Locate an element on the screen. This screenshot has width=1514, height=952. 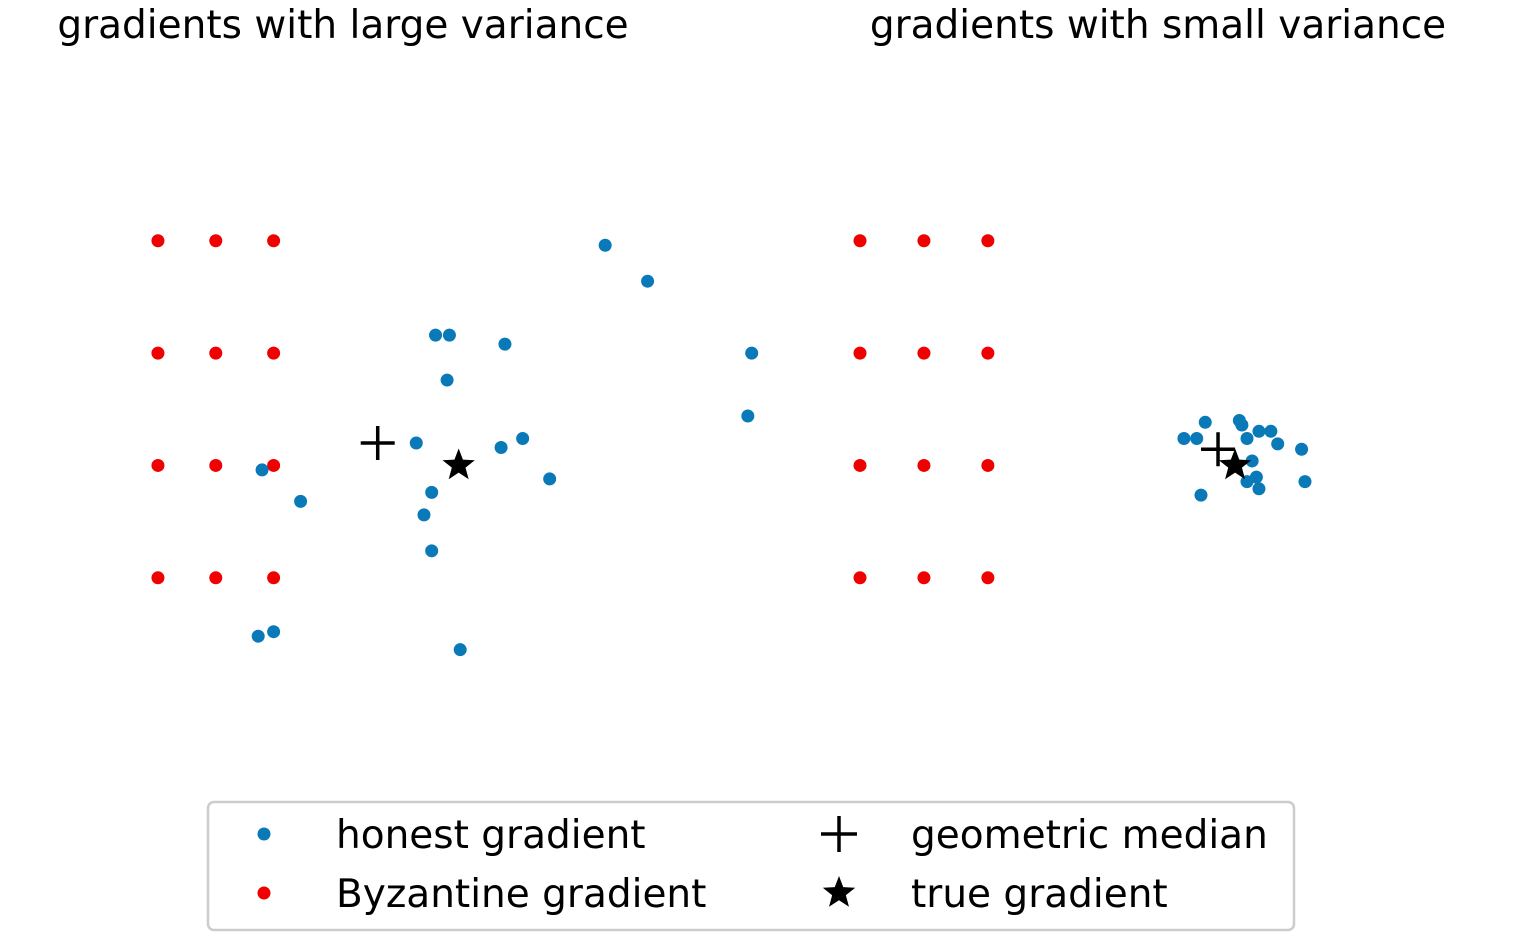
legend-label-geometric-median: geometric median is located at coordinates (1089, 835).